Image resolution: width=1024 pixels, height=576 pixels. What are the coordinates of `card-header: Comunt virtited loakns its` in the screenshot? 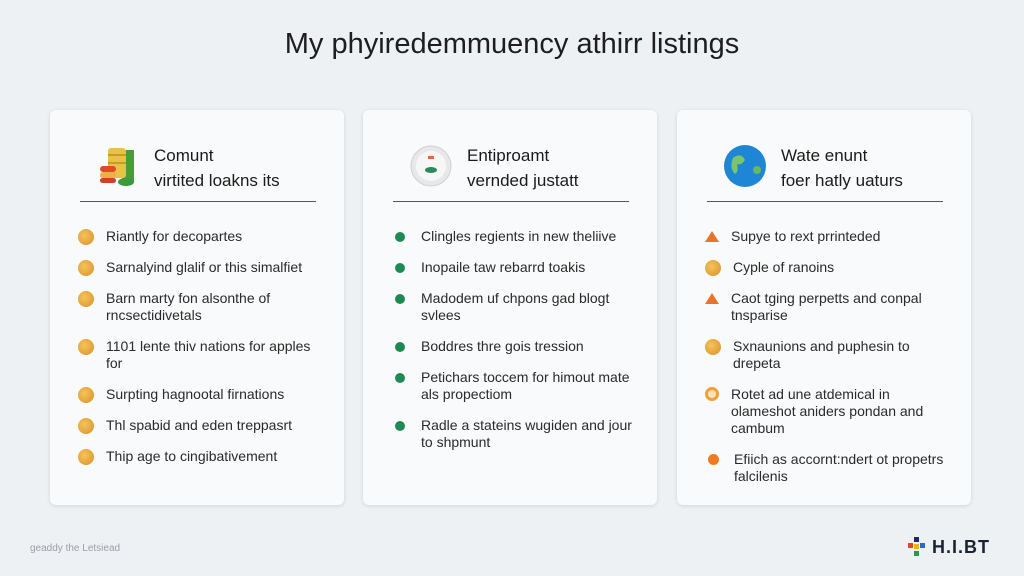 It's located at (198, 173).